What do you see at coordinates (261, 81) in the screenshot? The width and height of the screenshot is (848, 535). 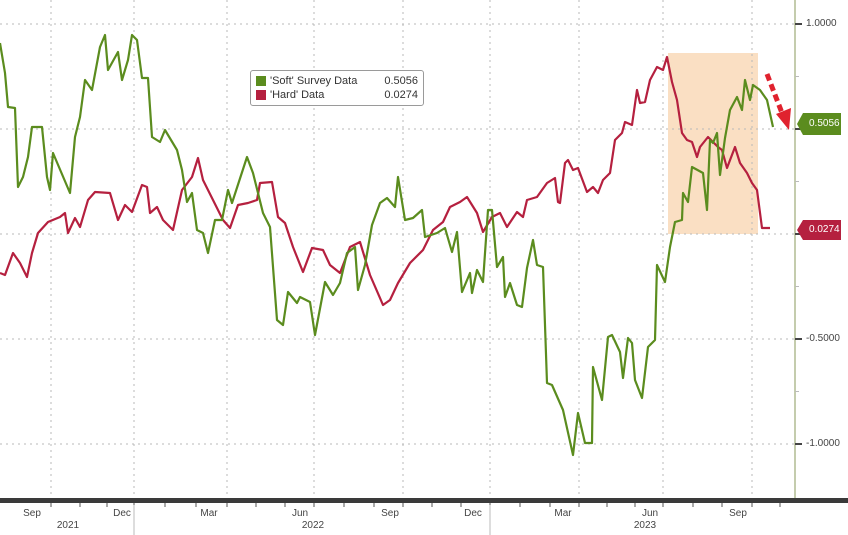 I see `legend-swatch-soft` at bounding box center [261, 81].